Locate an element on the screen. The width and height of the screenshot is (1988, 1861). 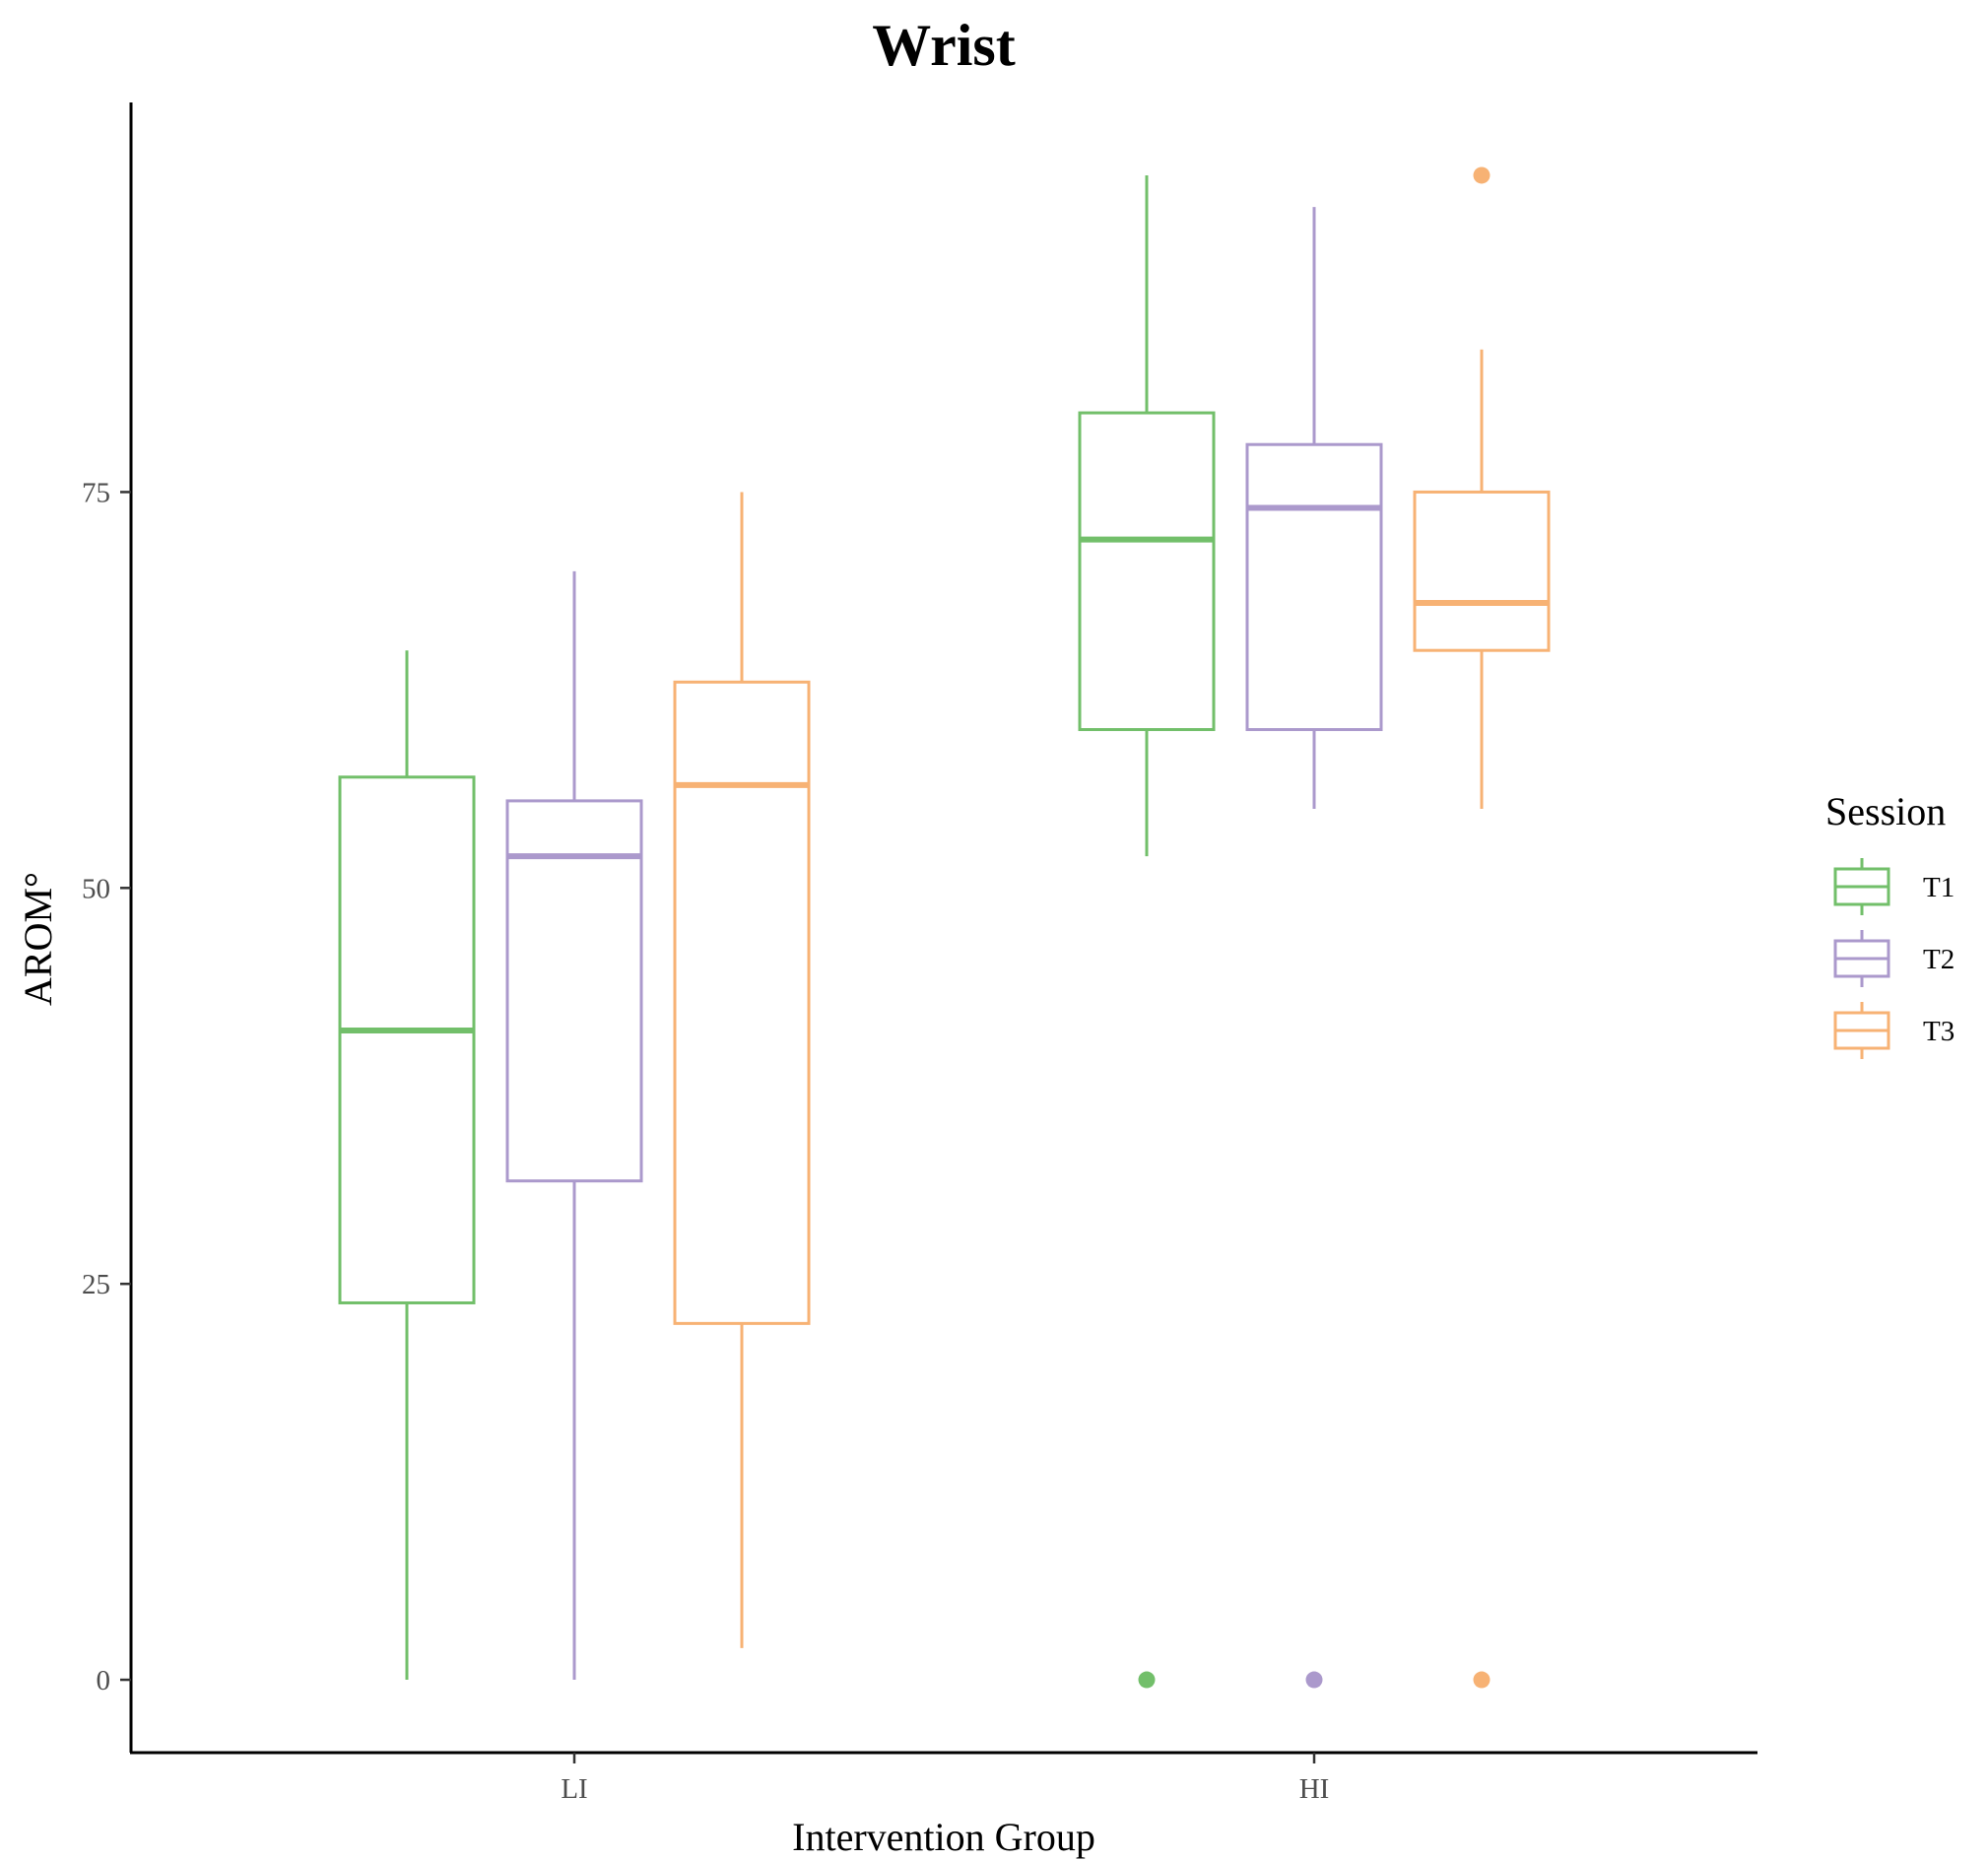
legend-title: Session is located at coordinates (1886, 811).